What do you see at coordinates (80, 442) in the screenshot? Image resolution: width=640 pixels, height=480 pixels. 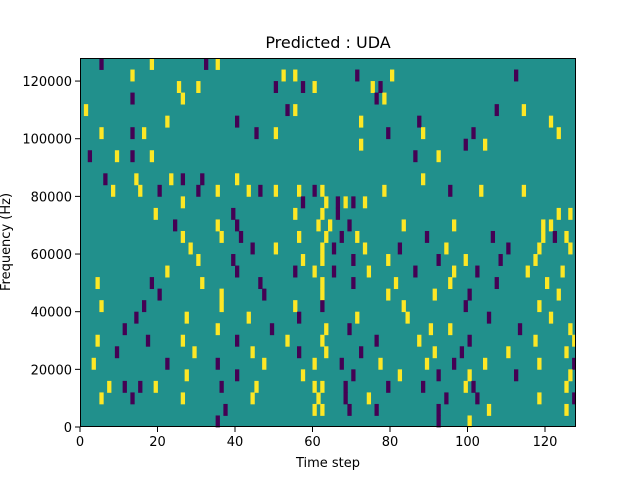 I see `x-tick-label: 0` at bounding box center [80, 442].